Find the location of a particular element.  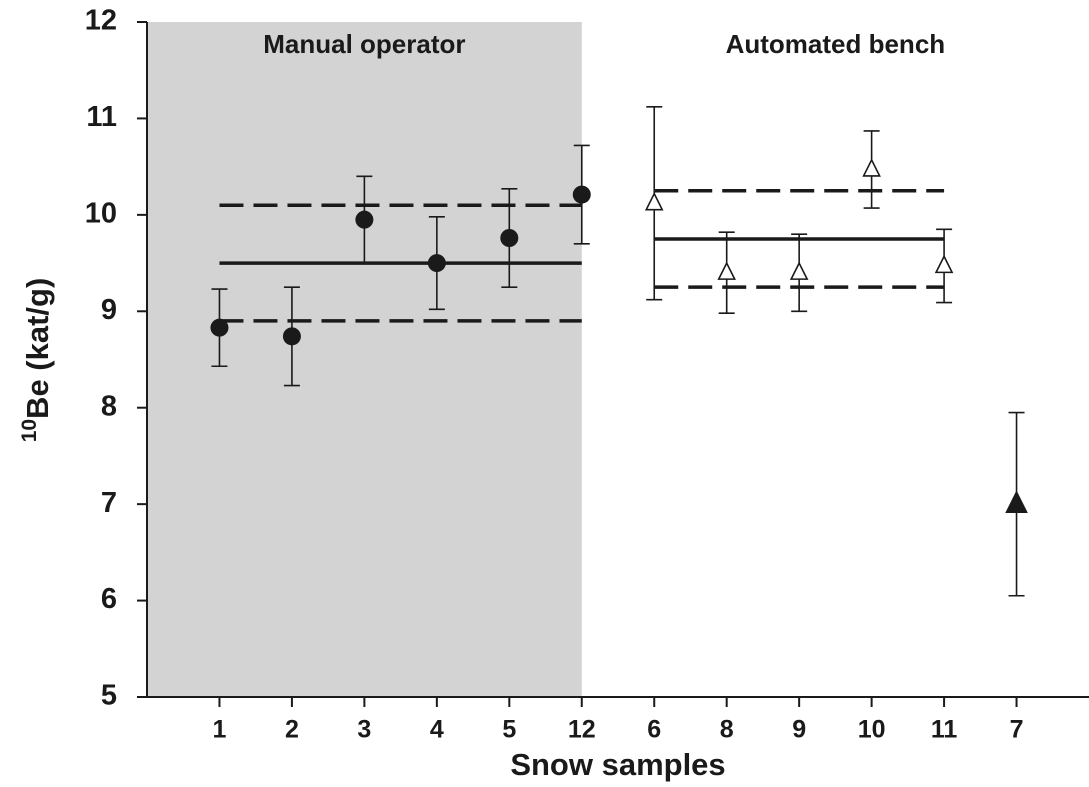

x-tick-label: 7 is located at coordinates (1017, 730).